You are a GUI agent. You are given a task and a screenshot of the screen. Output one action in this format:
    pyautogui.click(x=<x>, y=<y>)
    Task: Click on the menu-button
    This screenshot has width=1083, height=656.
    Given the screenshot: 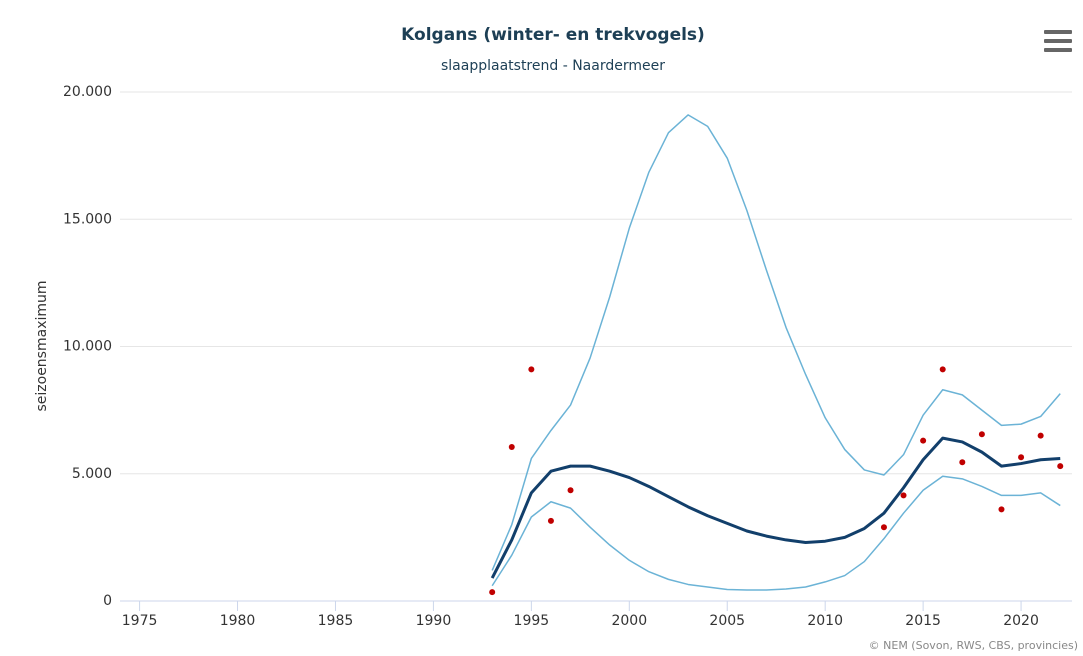 What is the action you would take?
    pyautogui.click(x=1058, y=41)
    